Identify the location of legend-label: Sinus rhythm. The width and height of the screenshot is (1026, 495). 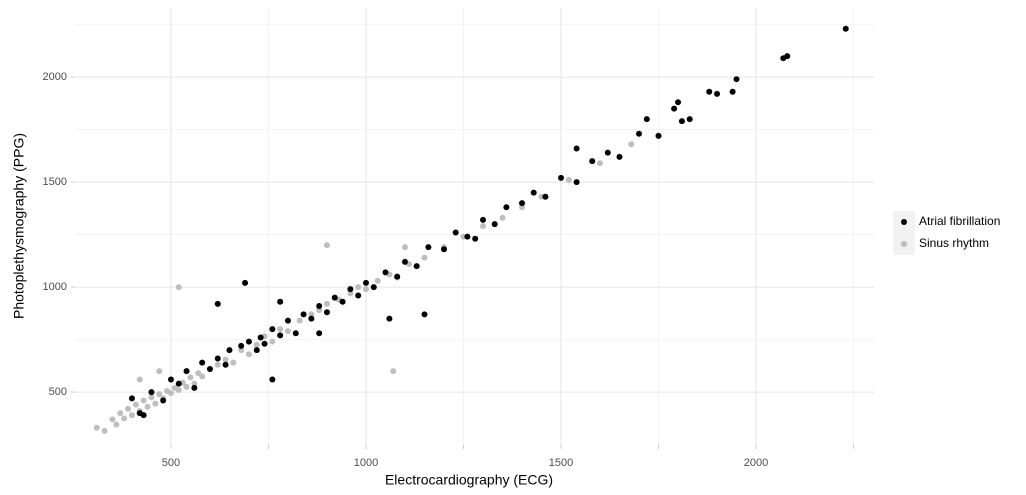
(954, 243).